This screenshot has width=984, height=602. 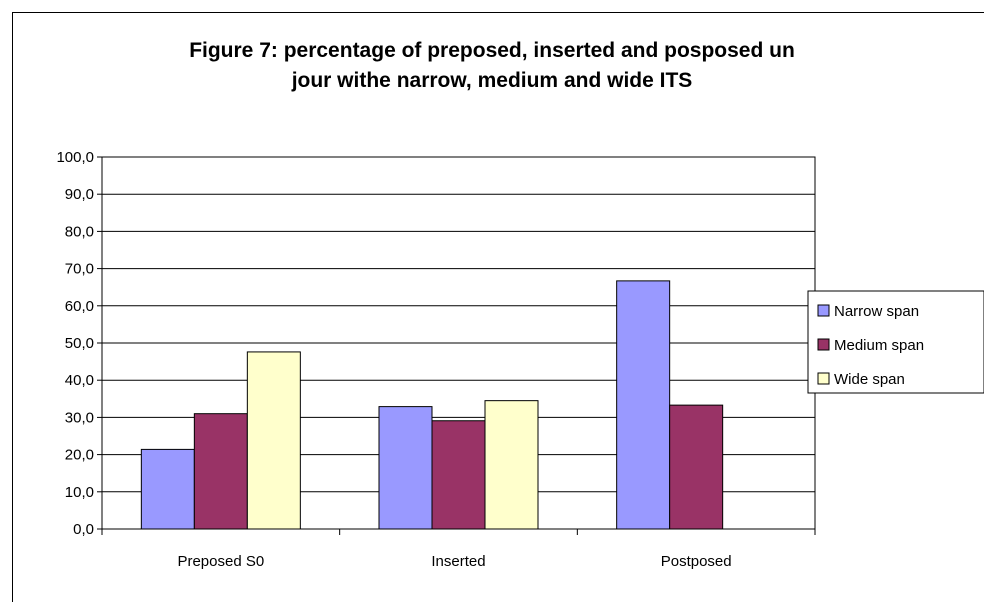 I want to click on chart-title-line-2: jour withe narrow, medium and wide ITS, so click(x=492, y=80).